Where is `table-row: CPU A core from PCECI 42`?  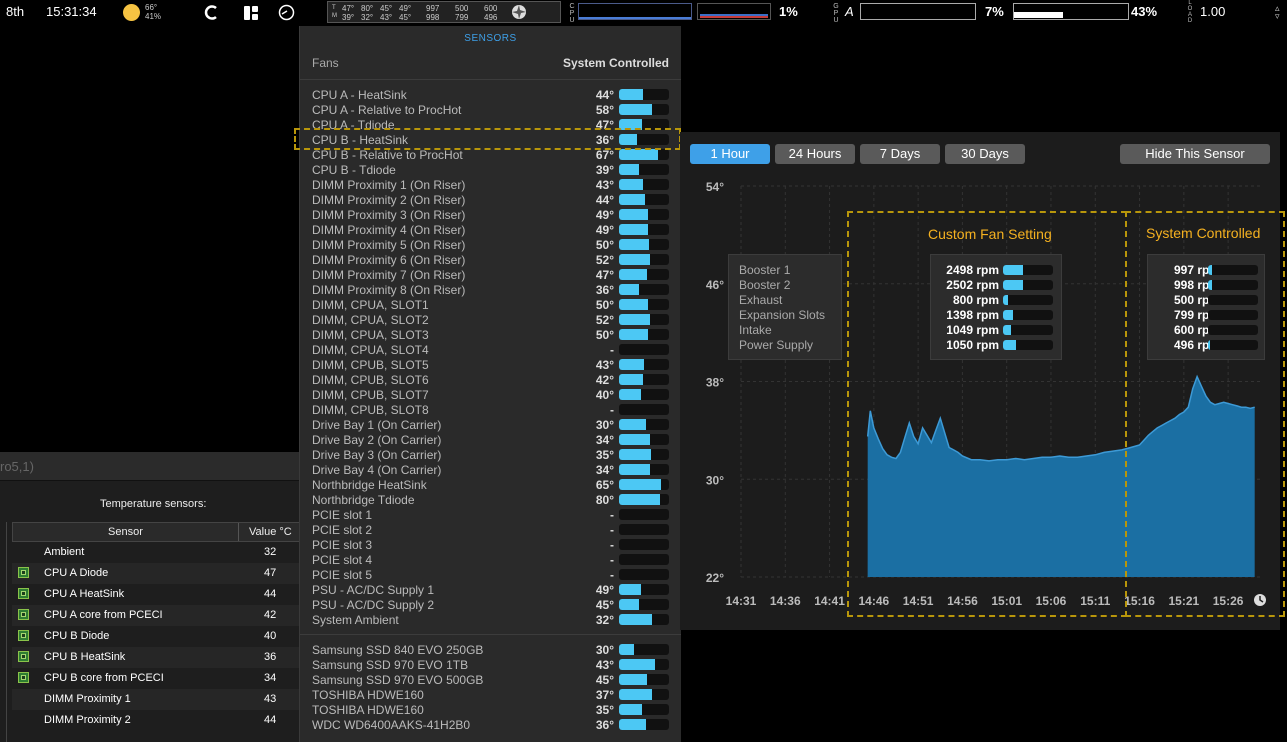 table-row: CPU A core from PCECI 42 is located at coordinates (156, 615).